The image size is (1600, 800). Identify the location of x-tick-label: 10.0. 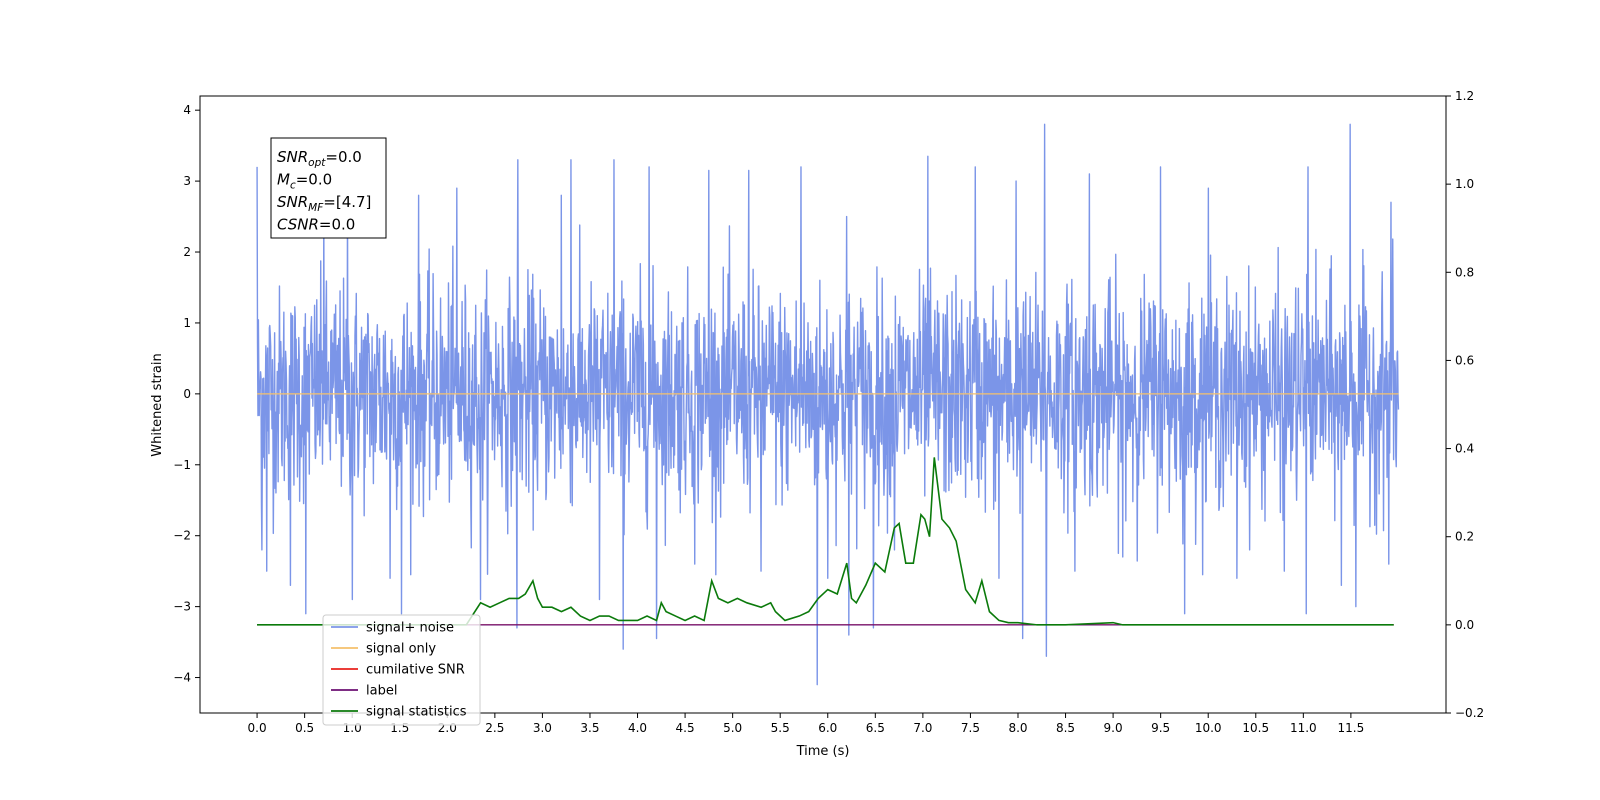
(1208, 728).